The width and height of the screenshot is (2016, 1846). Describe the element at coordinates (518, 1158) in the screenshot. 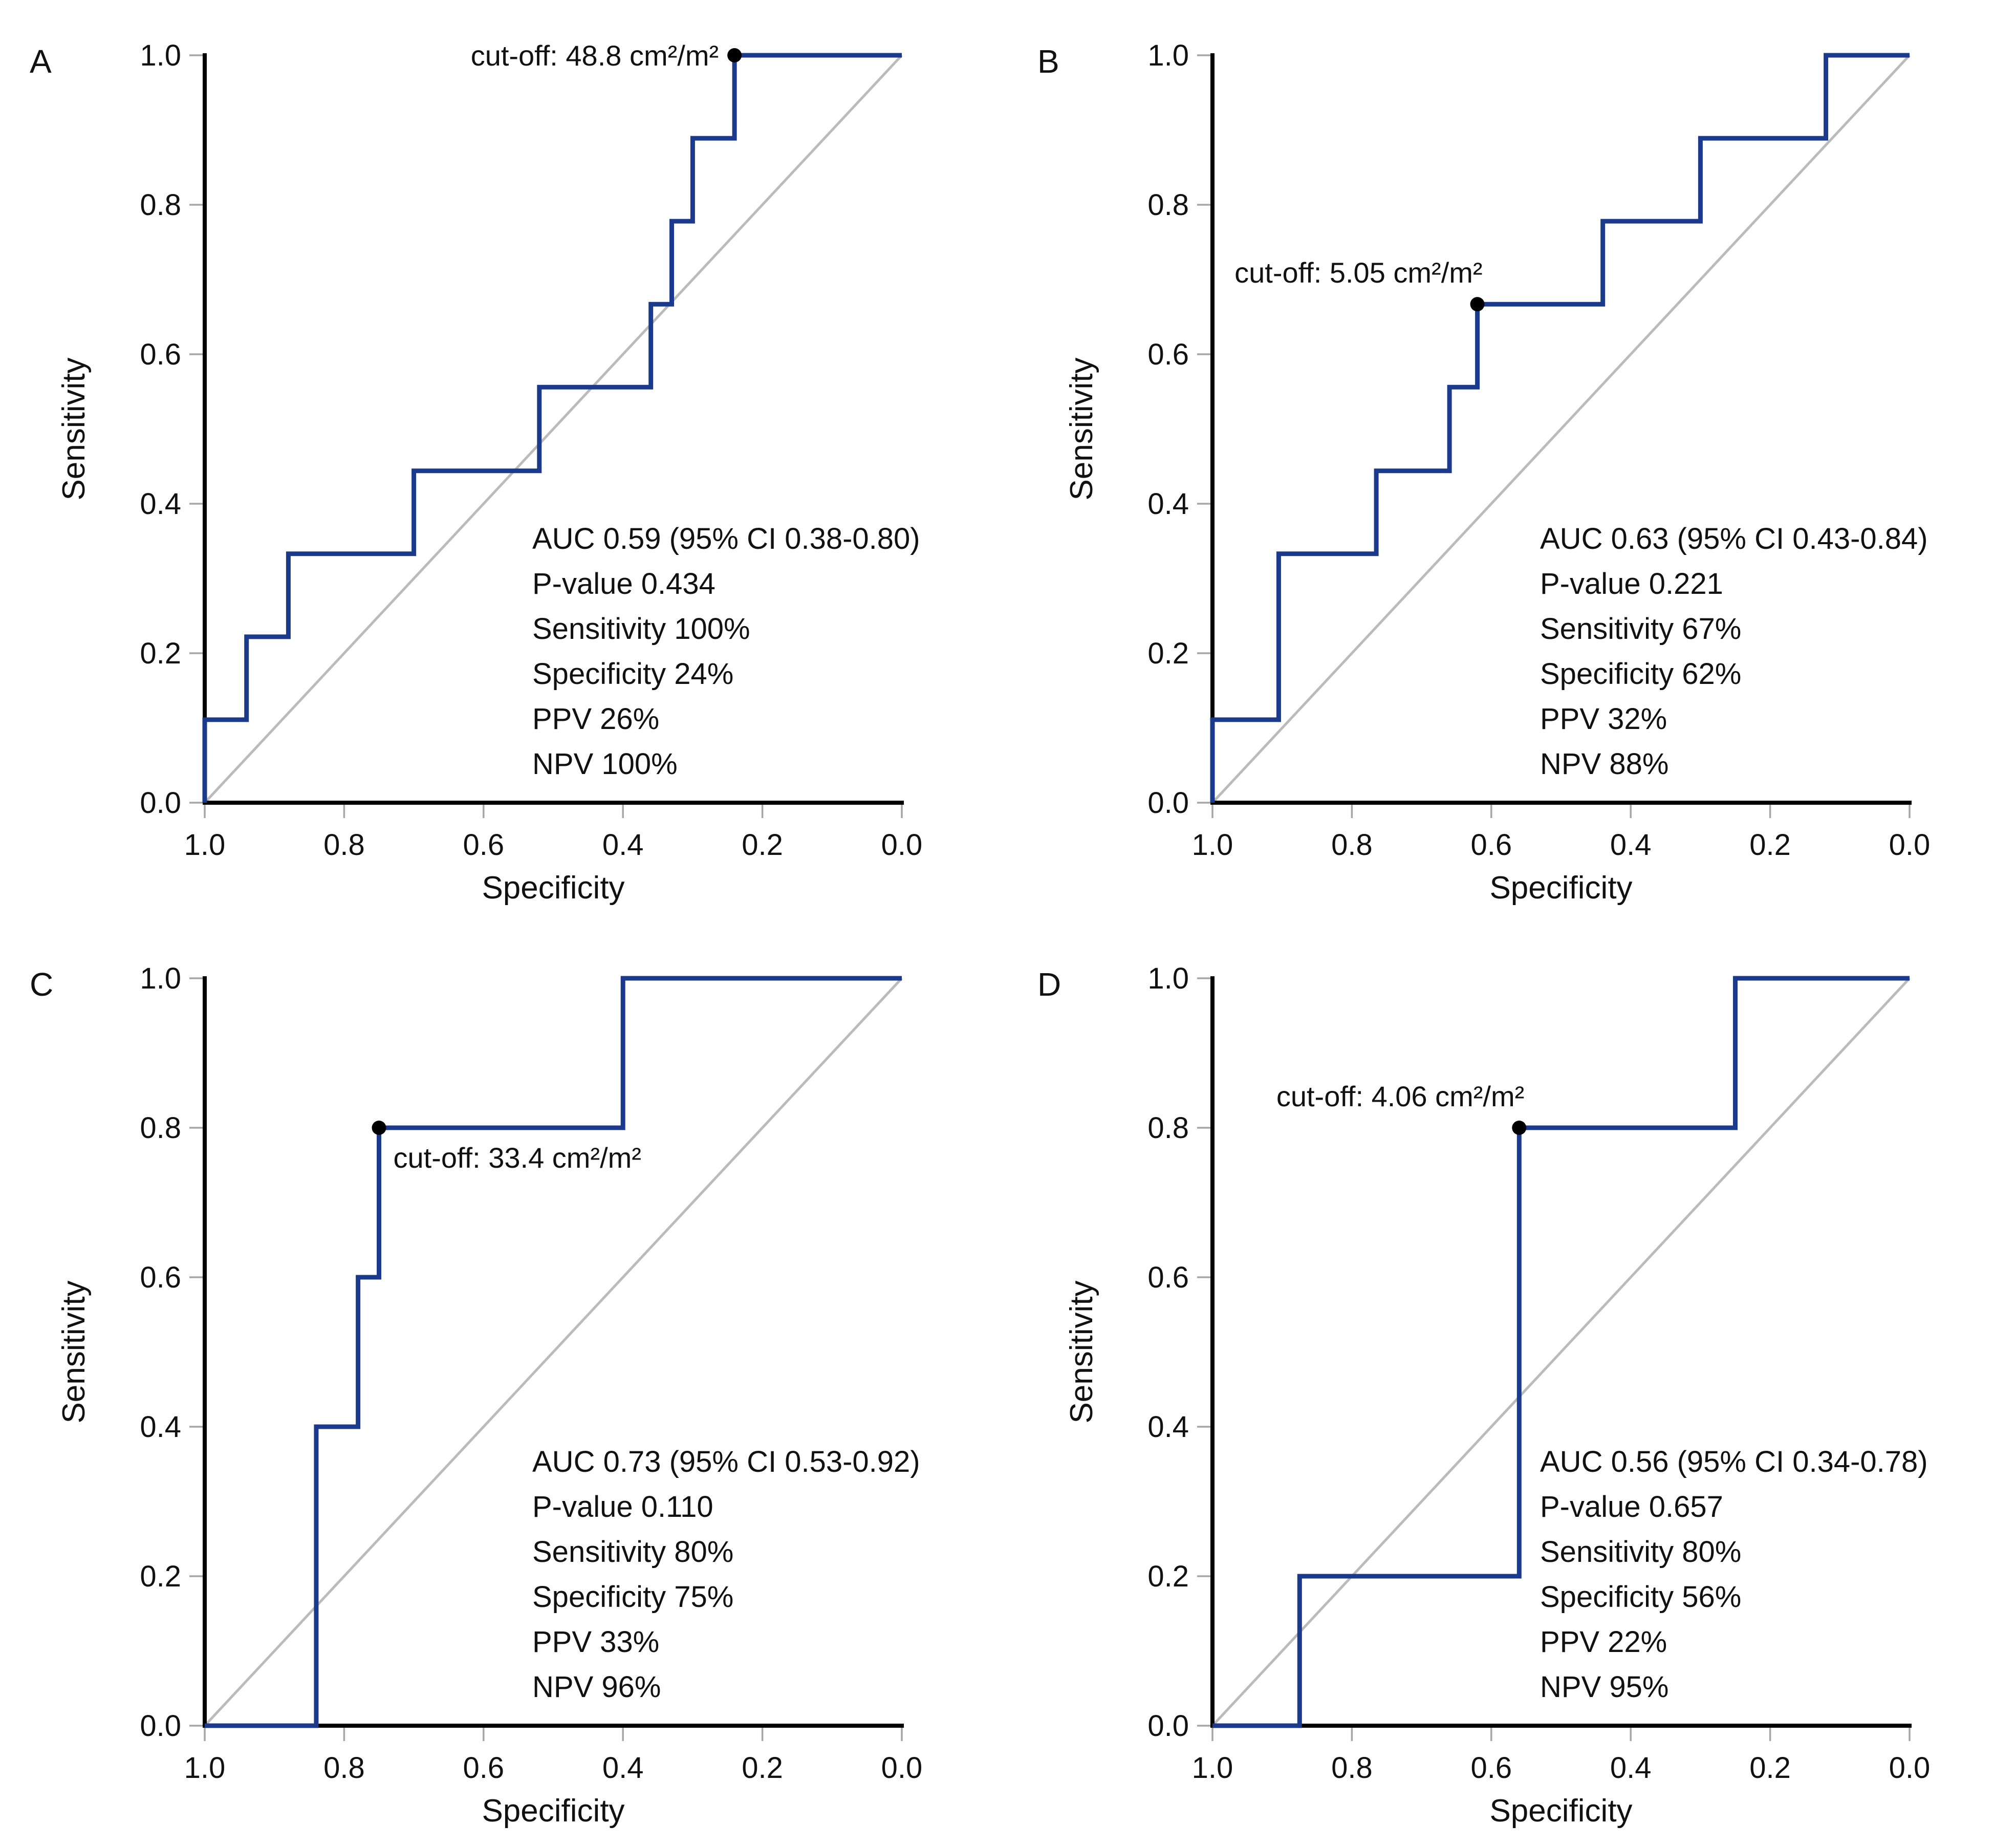

I see `cutoff-label: cut-off: 33.4 cm²/m²` at that location.